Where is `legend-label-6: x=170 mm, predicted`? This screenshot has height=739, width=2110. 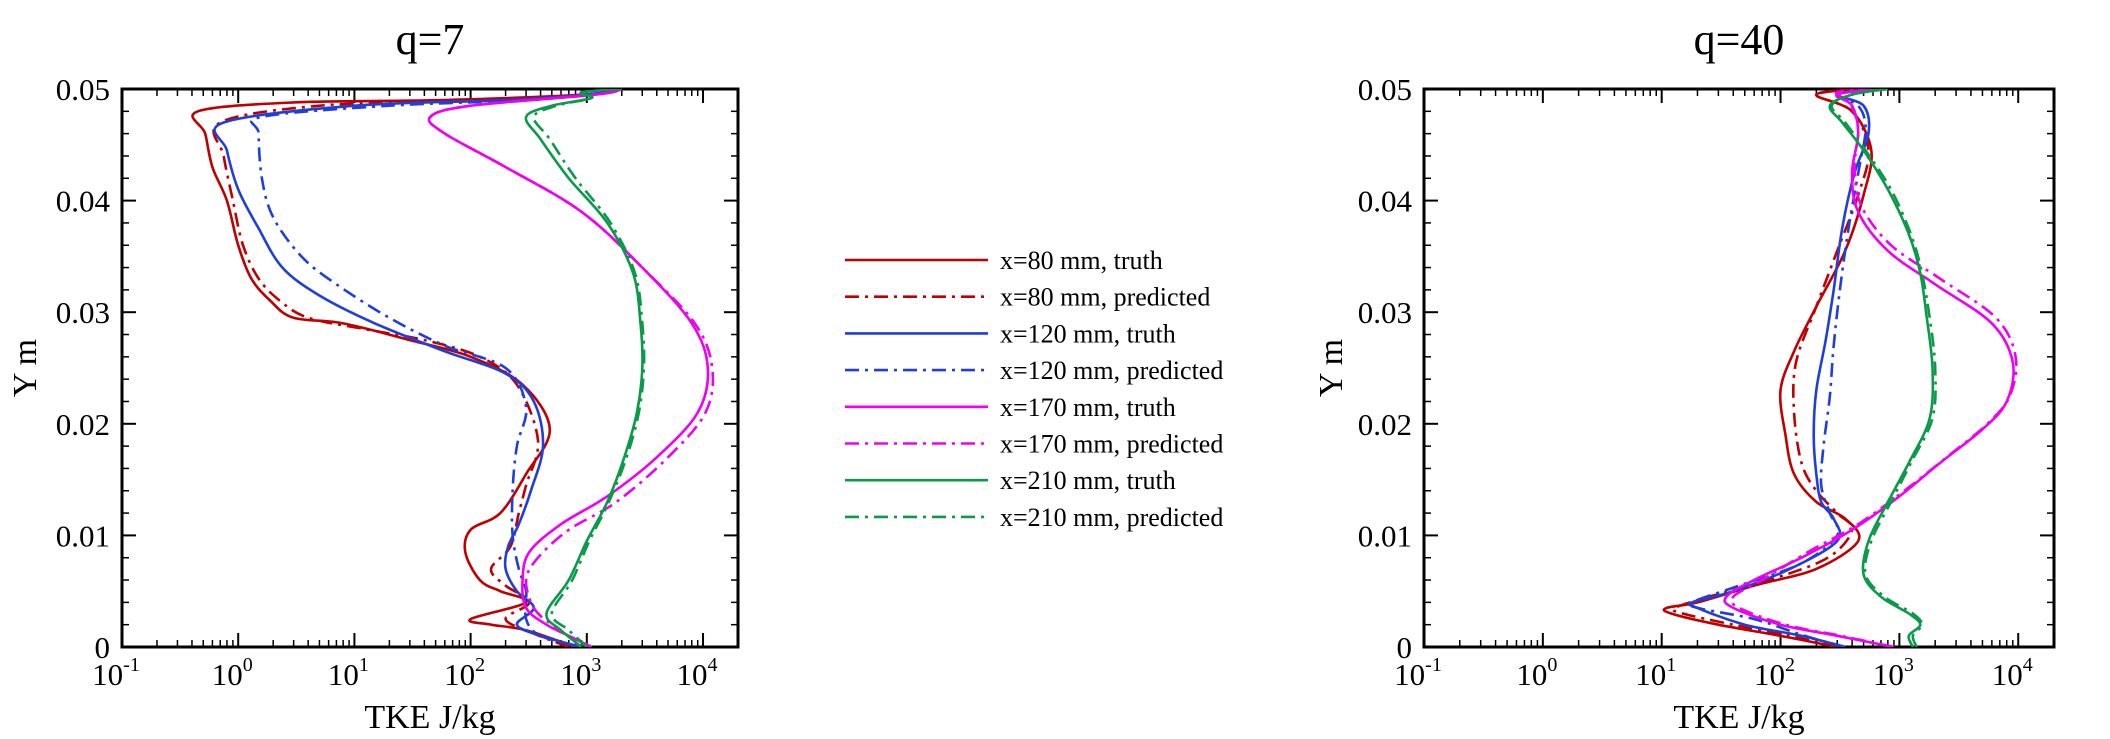 legend-label-6: x=170 mm, predicted is located at coordinates (1111, 444).